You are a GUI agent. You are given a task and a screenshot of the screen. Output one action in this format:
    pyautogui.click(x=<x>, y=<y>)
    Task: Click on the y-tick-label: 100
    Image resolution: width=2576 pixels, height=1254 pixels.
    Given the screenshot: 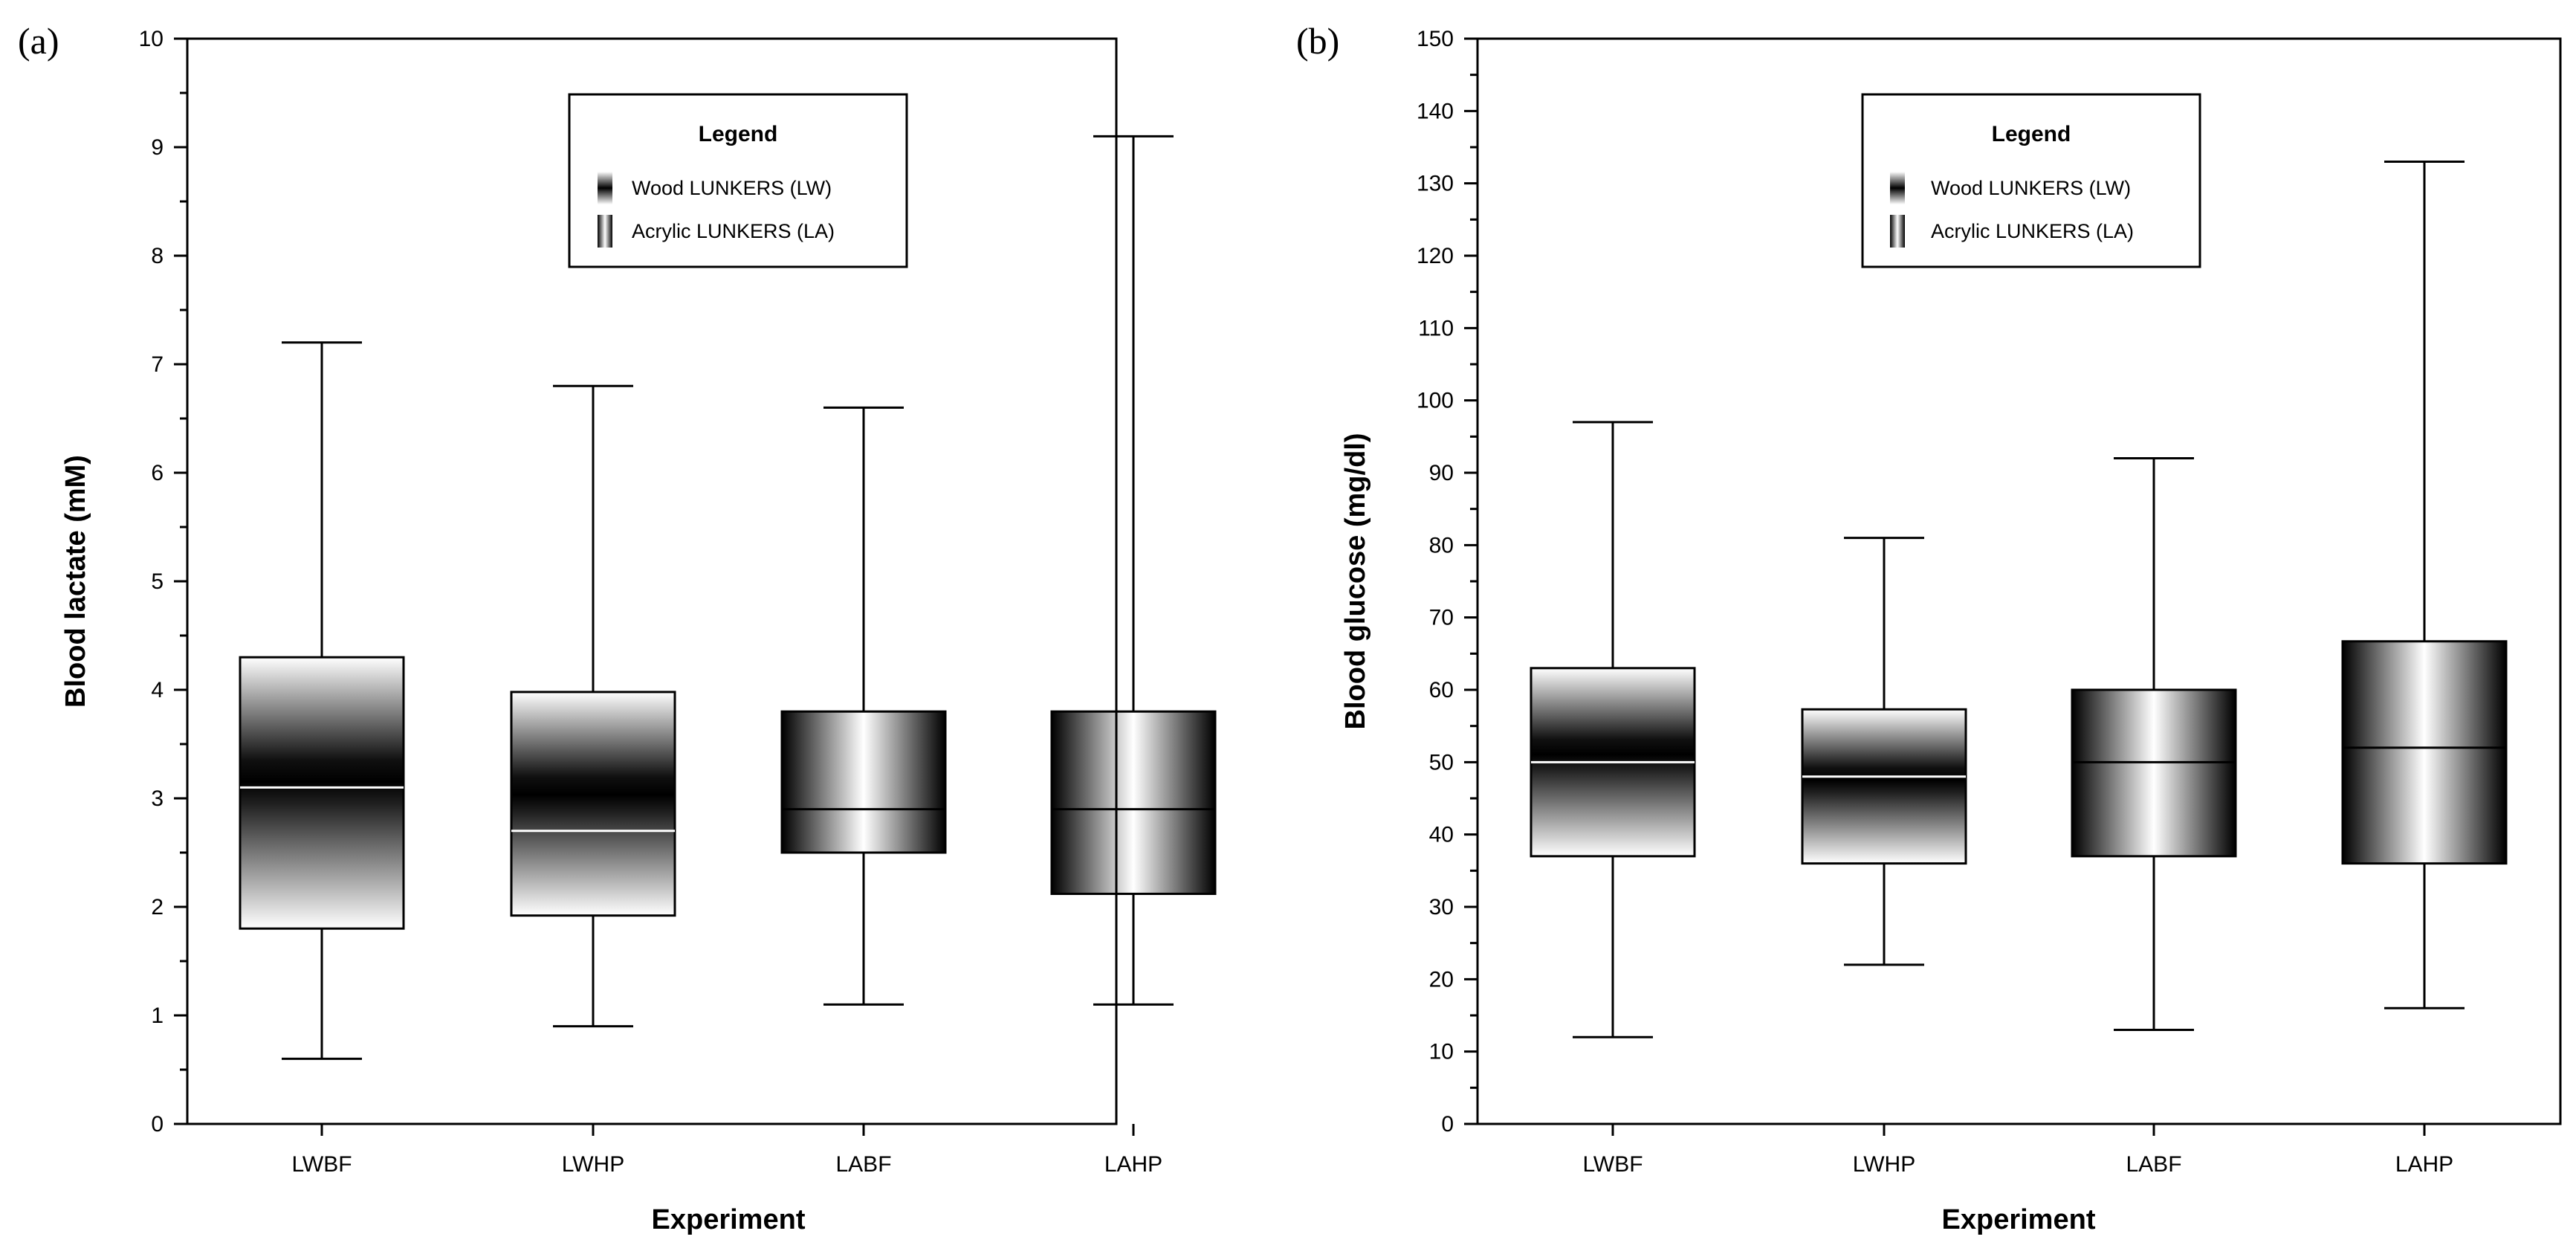 What is the action you would take?
    pyautogui.click(x=1435, y=401)
    